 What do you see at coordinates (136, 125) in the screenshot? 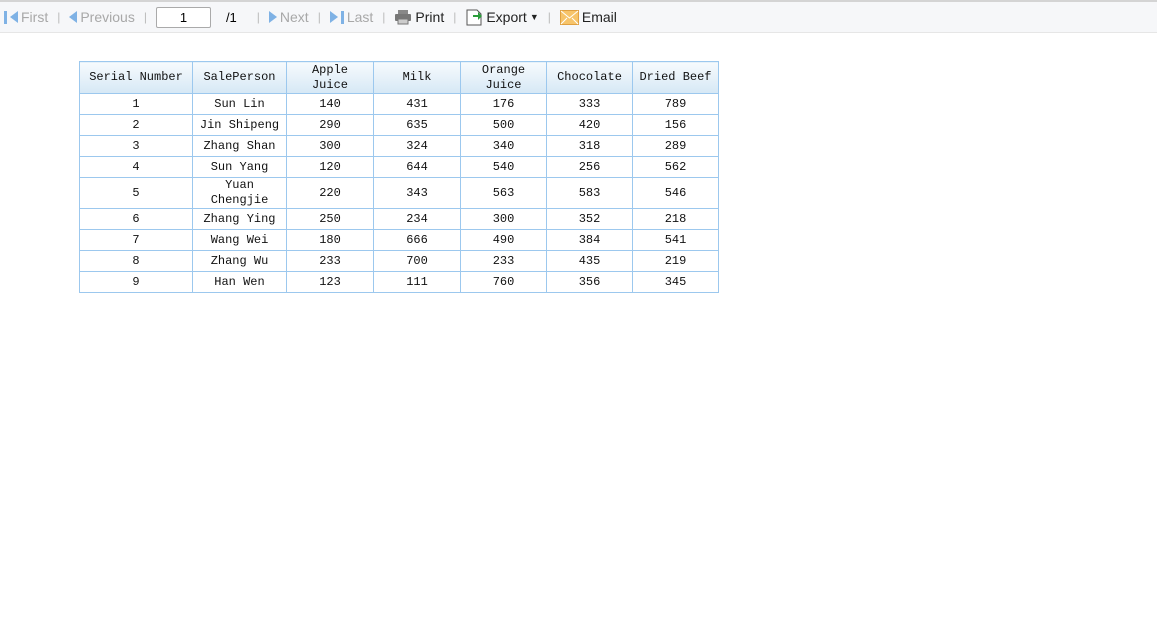
I see `table-cell: 2` at bounding box center [136, 125].